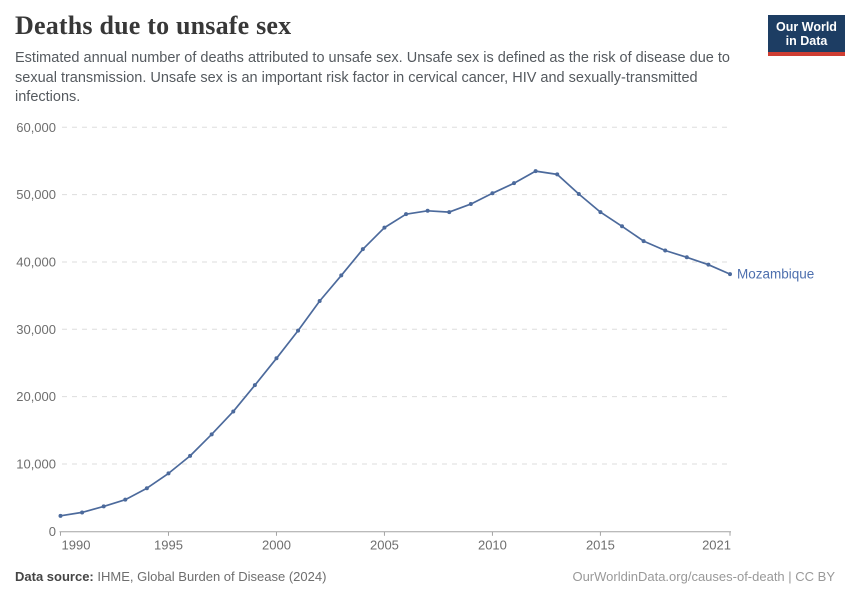 The image size is (850, 600). I want to click on data-point-2015, so click(600, 212).